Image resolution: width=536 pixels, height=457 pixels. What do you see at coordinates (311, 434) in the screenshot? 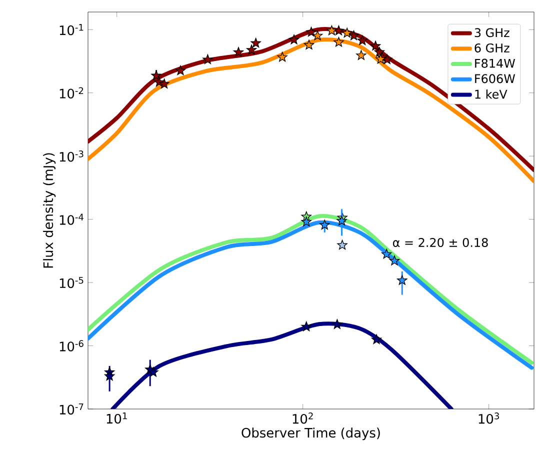
I see `x-axis-title: Observer Time (days)` at bounding box center [311, 434].